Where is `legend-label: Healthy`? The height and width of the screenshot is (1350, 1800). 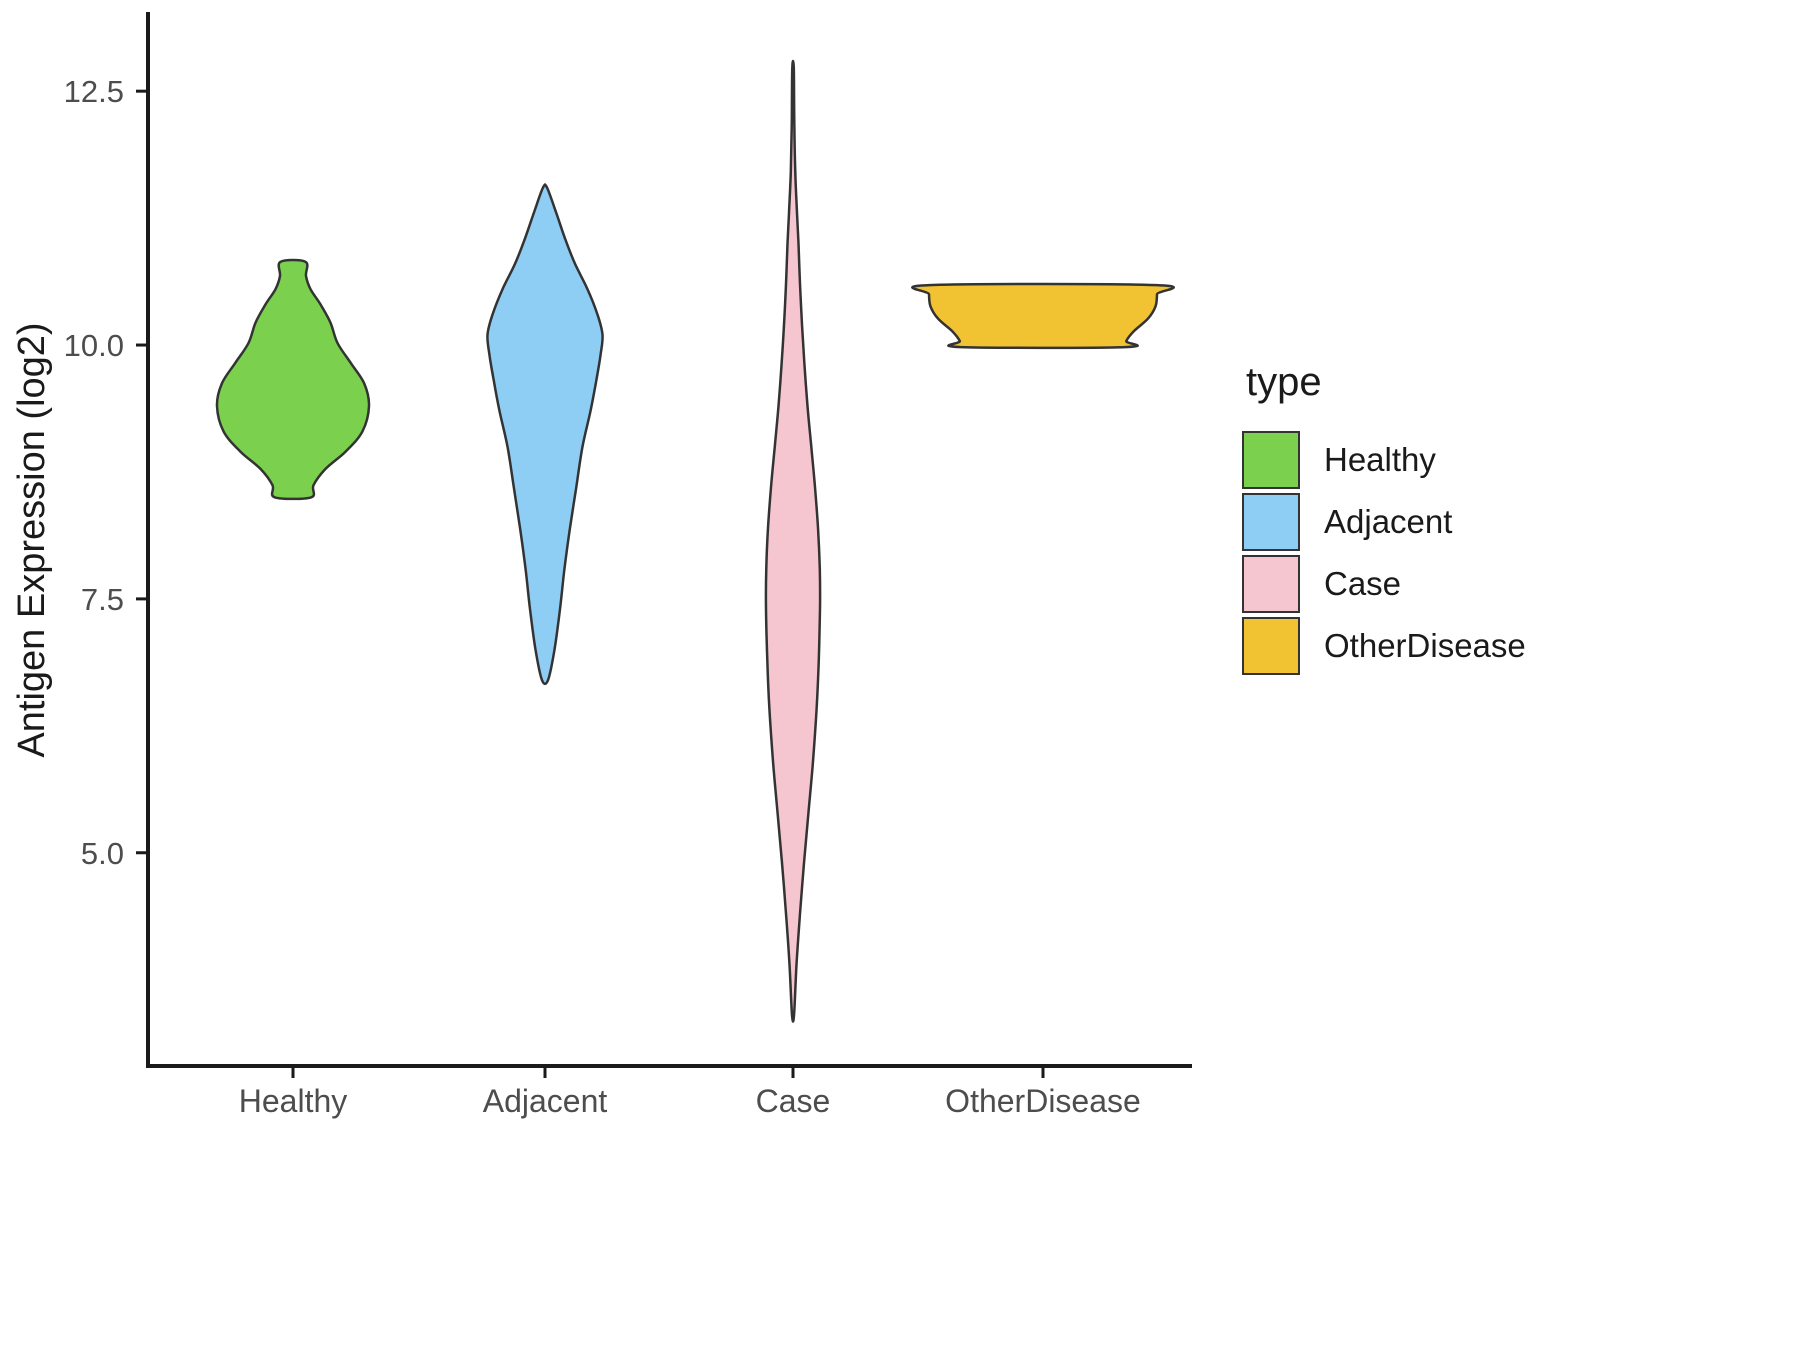 legend-label: Healthy is located at coordinates (1380, 459).